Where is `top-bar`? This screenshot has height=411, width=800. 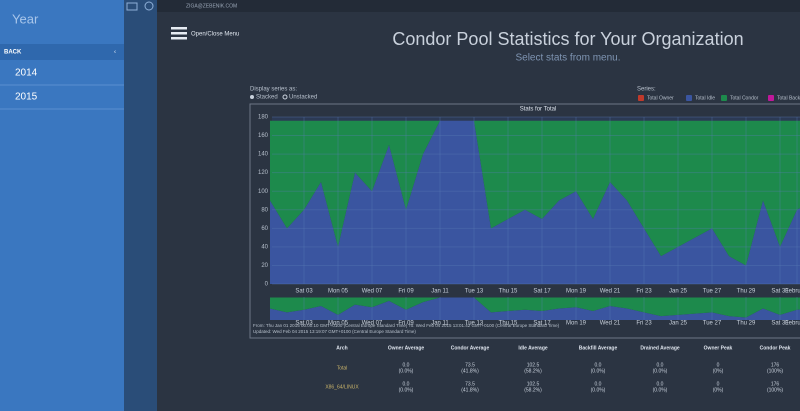 top-bar is located at coordinates (478, 6).